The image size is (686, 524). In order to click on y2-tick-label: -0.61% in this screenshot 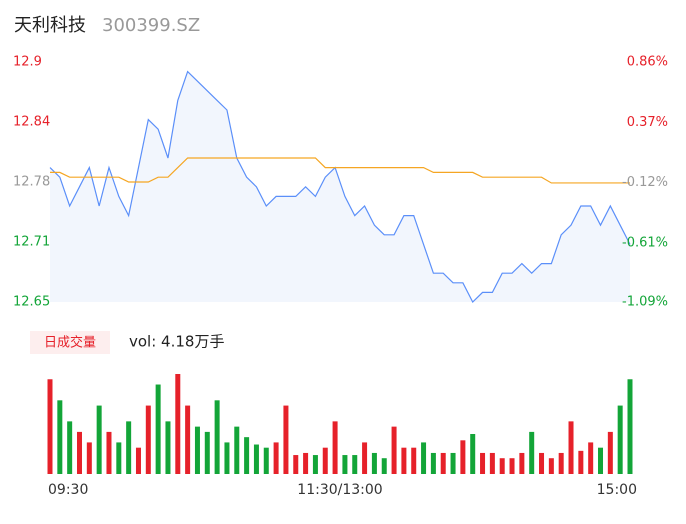, I will do `click(645, 242)`.